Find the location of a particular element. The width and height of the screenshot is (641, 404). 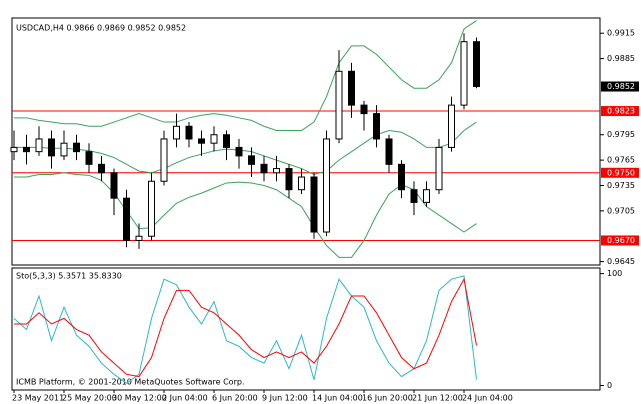

y-tick-label: 0.9645 is located at coordinates (621, 261).